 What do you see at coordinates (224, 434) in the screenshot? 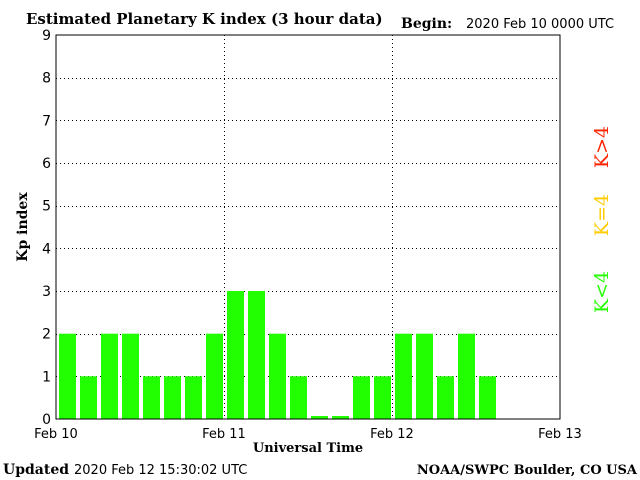
I see `x-tick-label: Feb 11` at bounding box center [224, 434].